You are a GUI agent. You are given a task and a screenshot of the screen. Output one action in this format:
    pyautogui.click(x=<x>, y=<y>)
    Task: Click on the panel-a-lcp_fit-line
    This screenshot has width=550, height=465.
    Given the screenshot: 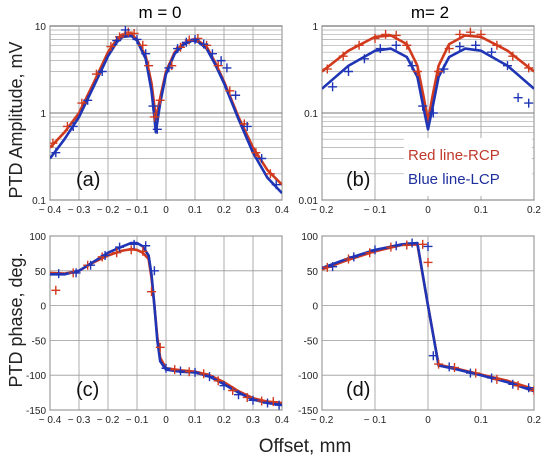 What is the action you would take?
    pyautogui.click(x=166, y=114)
    